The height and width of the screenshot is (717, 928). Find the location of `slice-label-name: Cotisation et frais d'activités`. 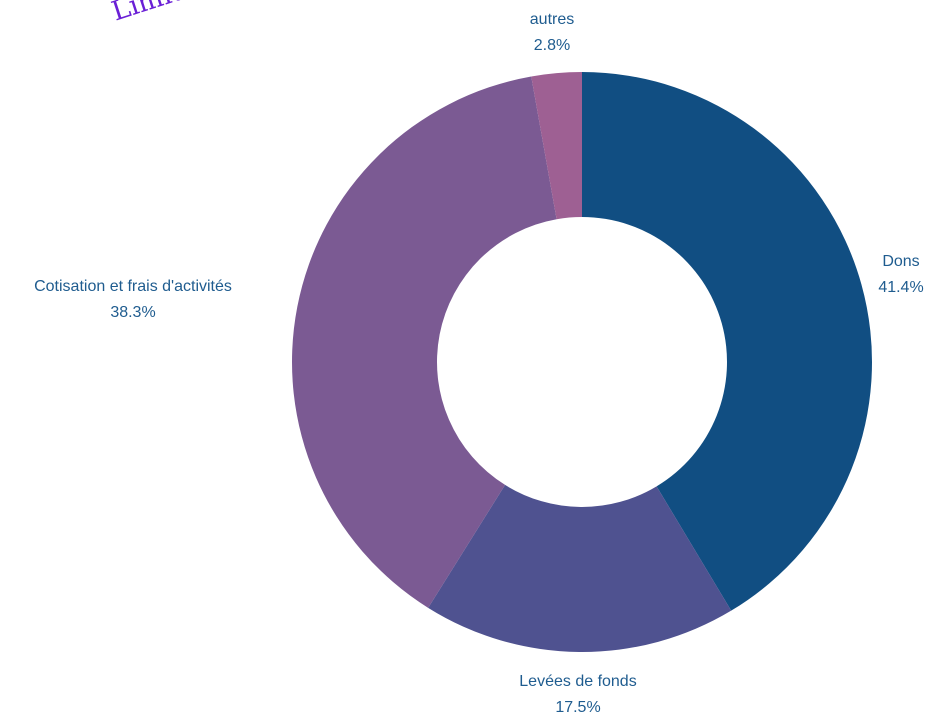

slice-label-name: Cotisation et frais d'activités is located at coordinates (133, 286).